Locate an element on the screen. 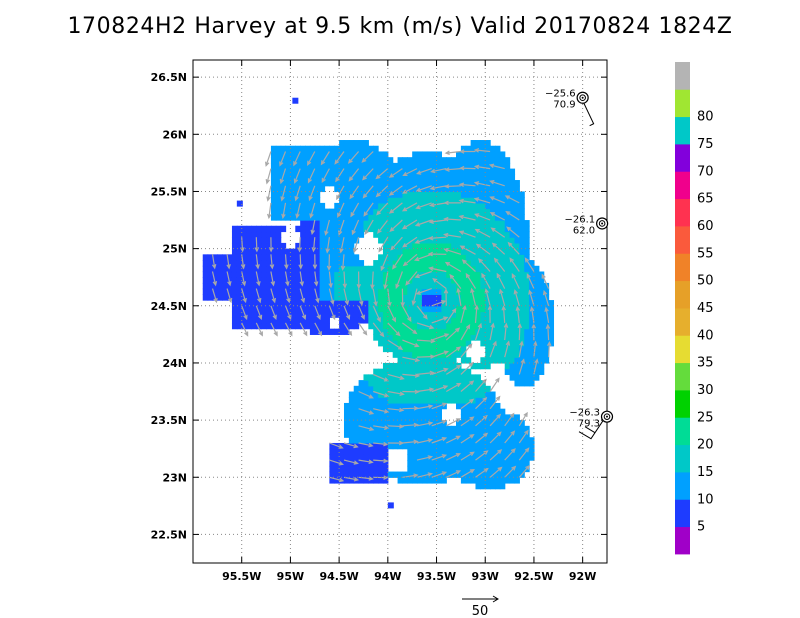  colorbar-label: 65 is located at coordinates (705, 199).